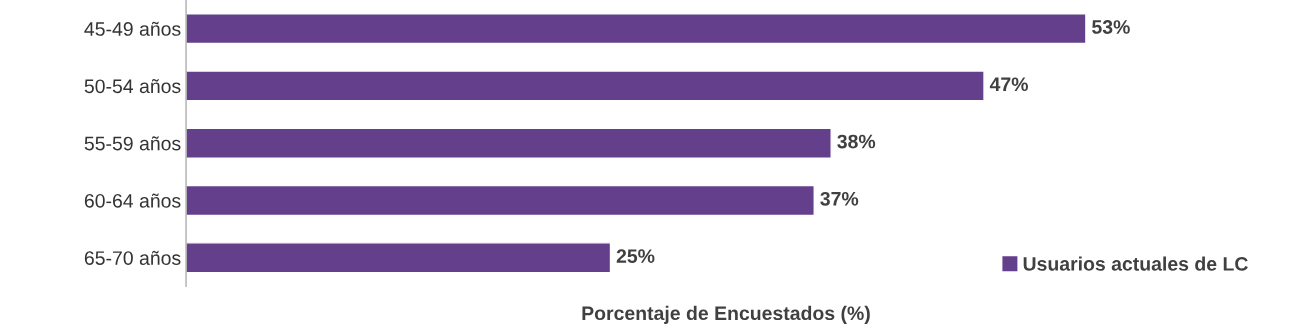 The image size is (1301, 333). Describe the element at coordinates (856, 141) in the screenshot. I see `data-label: 38%` at that location.